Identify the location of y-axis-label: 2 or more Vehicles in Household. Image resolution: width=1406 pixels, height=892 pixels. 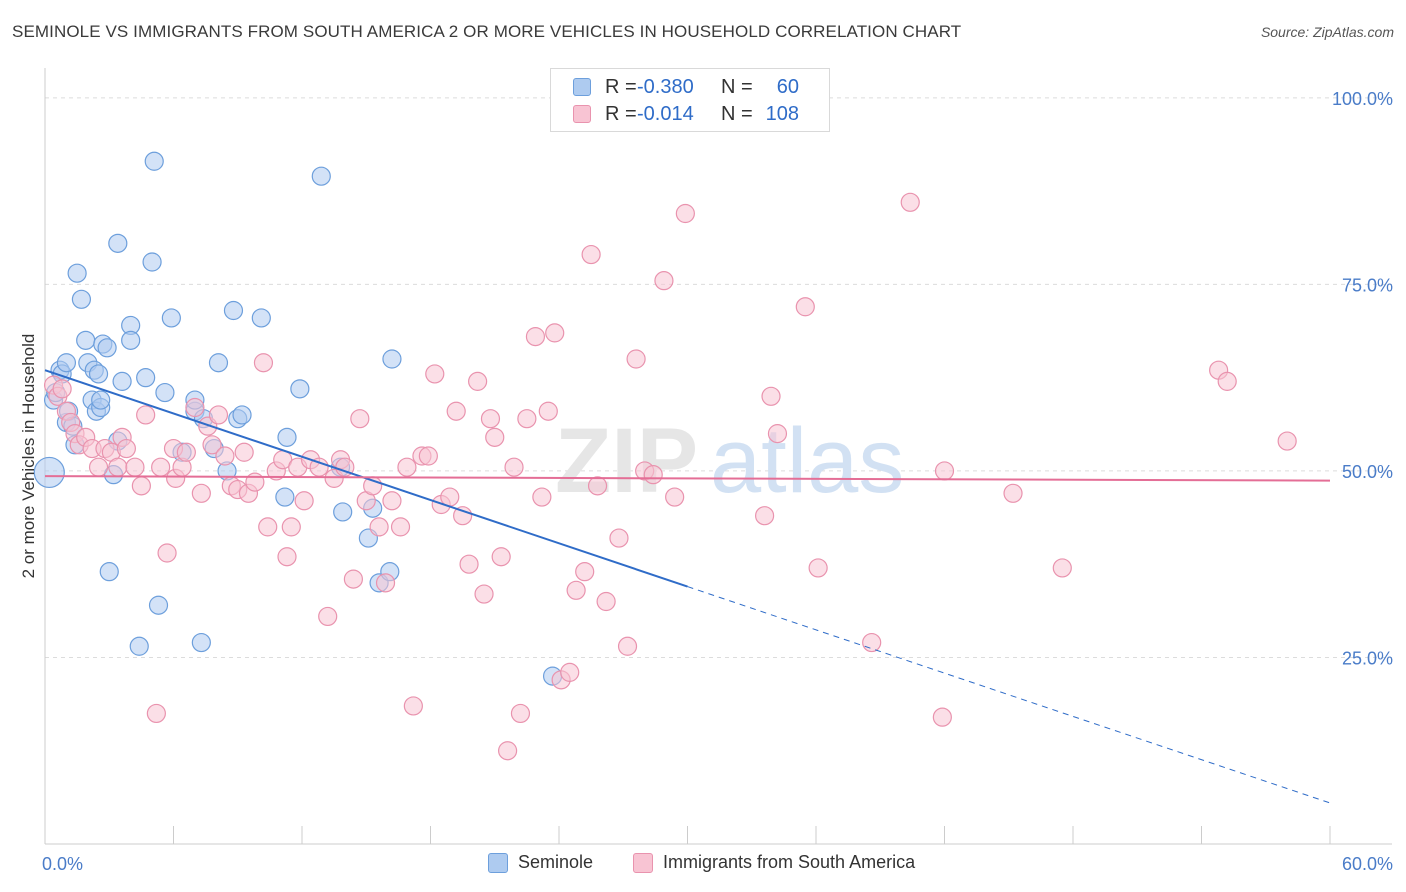
(28, 456).